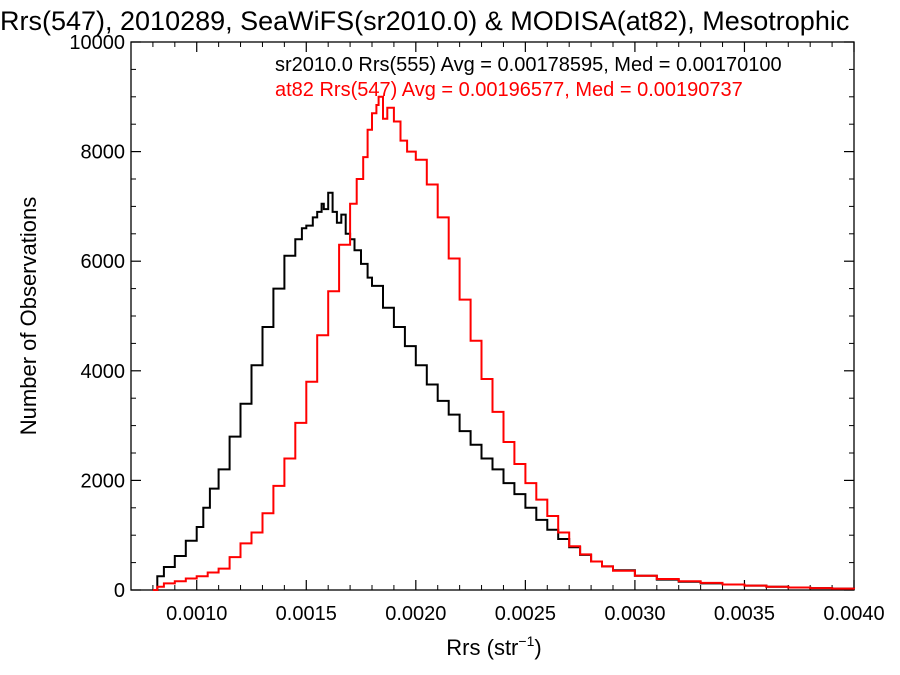  What do you see at coordinates (119, 591) in the screenshot?
I see `y-tick-label: 0` at bounding box center [119, 591].